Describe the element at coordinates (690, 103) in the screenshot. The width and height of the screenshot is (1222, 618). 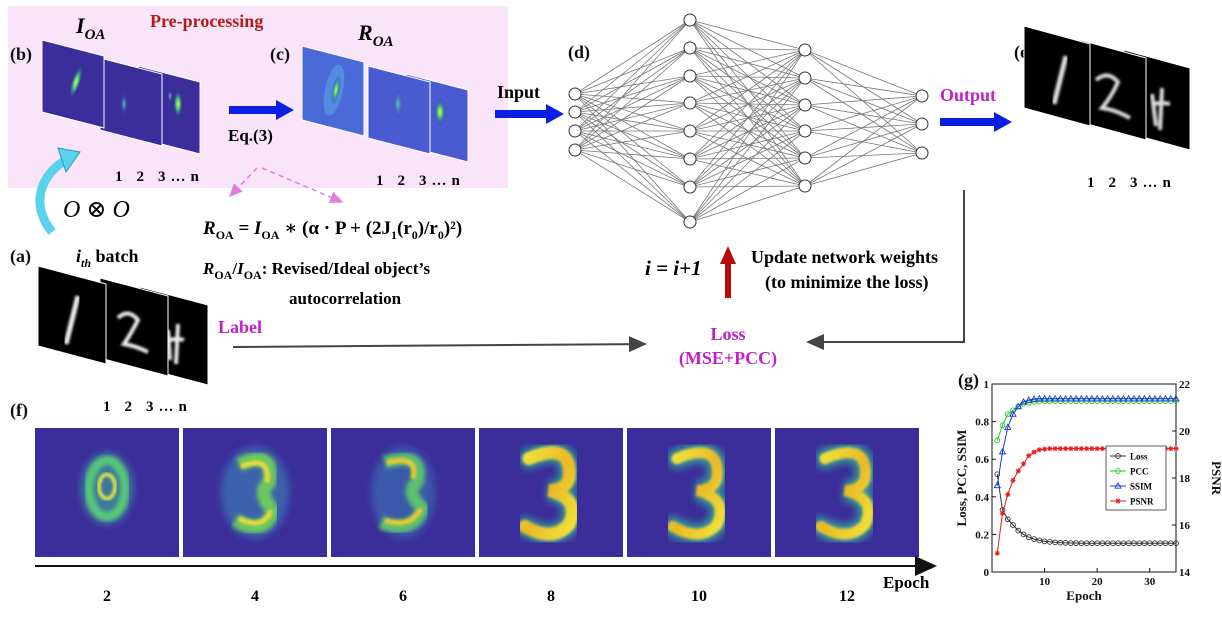
I see `neuron-l1-n3` at that location.